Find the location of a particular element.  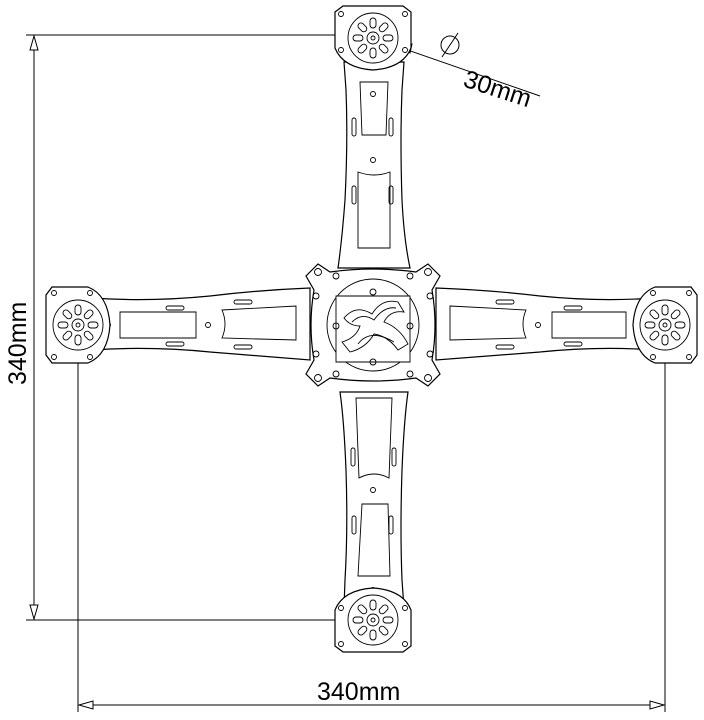

arm-bottom-slots is located at coordinates (373, 520).